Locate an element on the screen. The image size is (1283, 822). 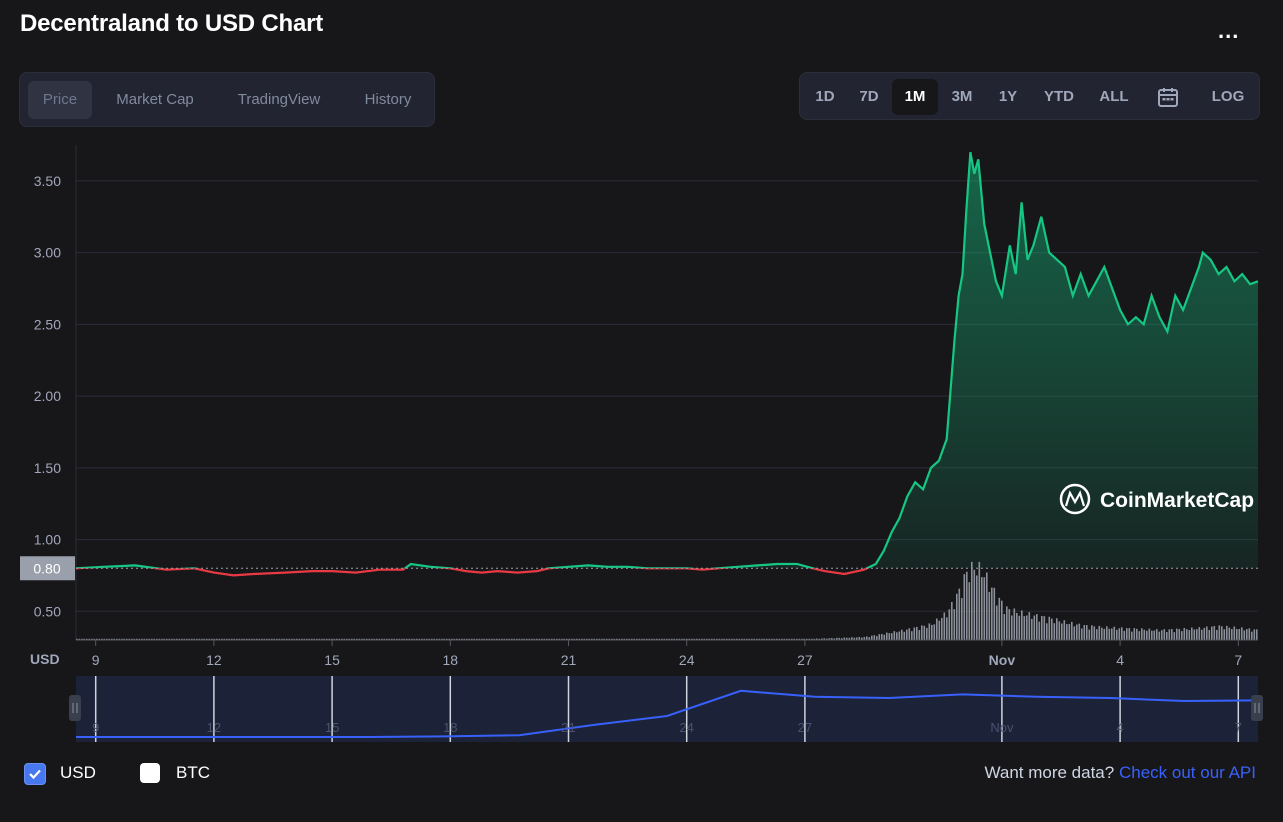
navigator-selection is located at coordinates (667, 709).